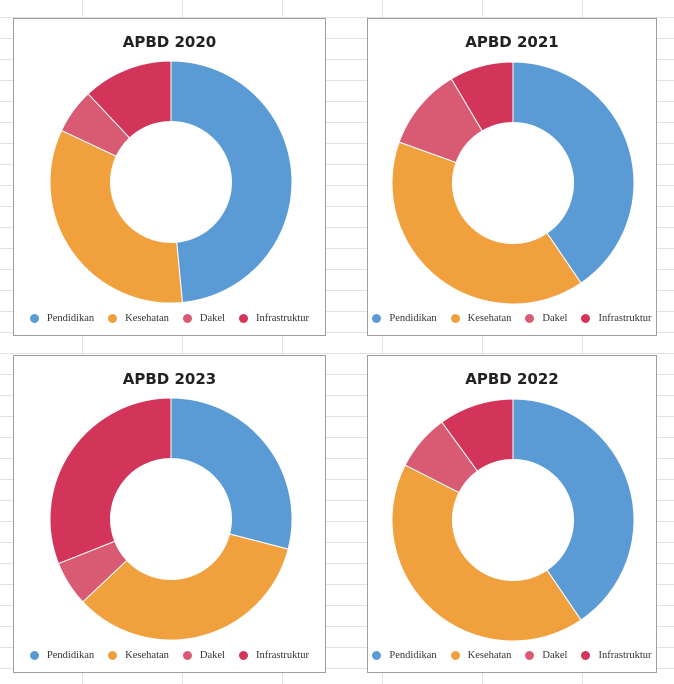 The width and height of the screenshot is (674, 684). Describe the element at coordinates (169, 42) in the screenshot. I see `chart-title: APBD 2020` at that location.